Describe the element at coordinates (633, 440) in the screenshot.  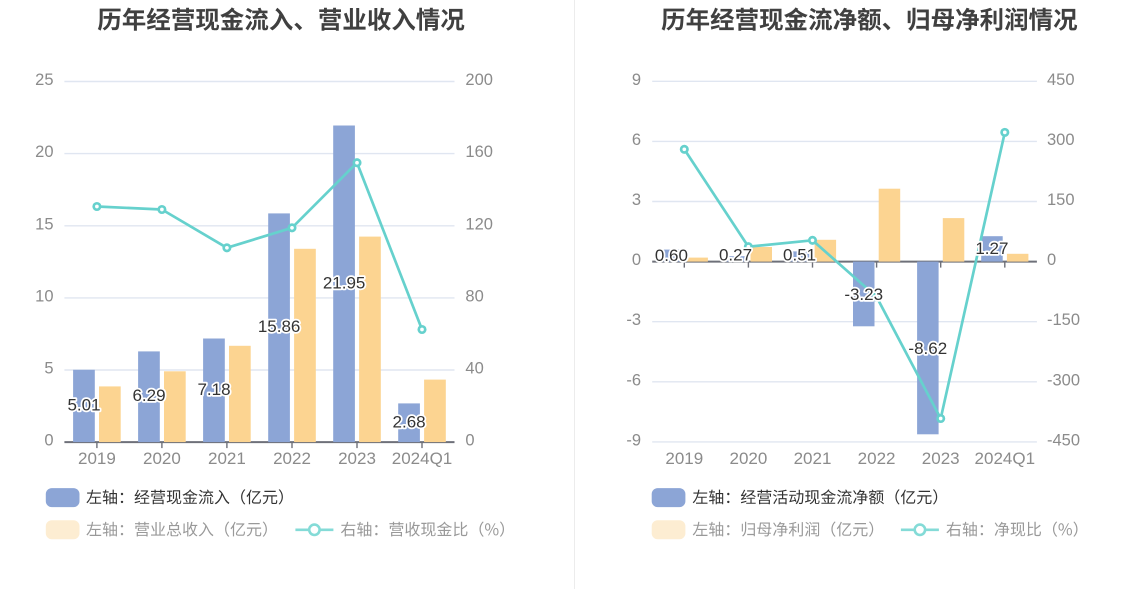
I see `svg-text: -9` at that location.